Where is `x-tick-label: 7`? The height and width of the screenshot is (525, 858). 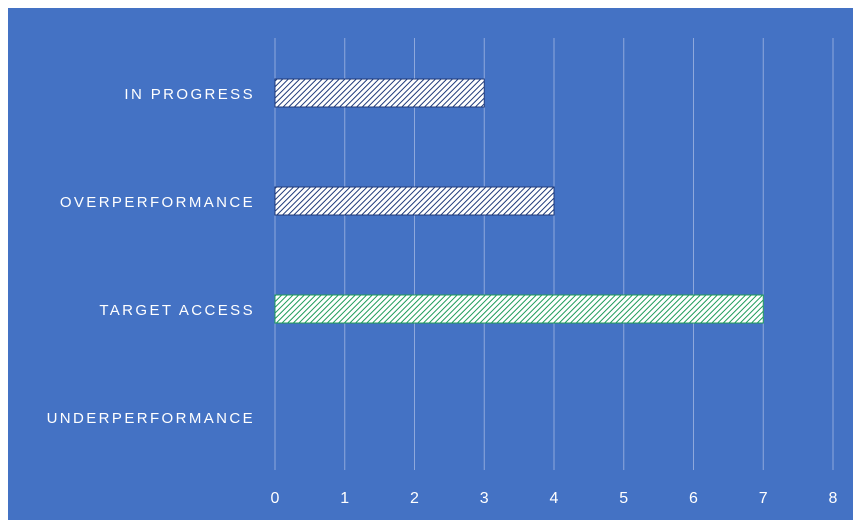
x-tick-label: 7 is located at coordinates (763, 498).